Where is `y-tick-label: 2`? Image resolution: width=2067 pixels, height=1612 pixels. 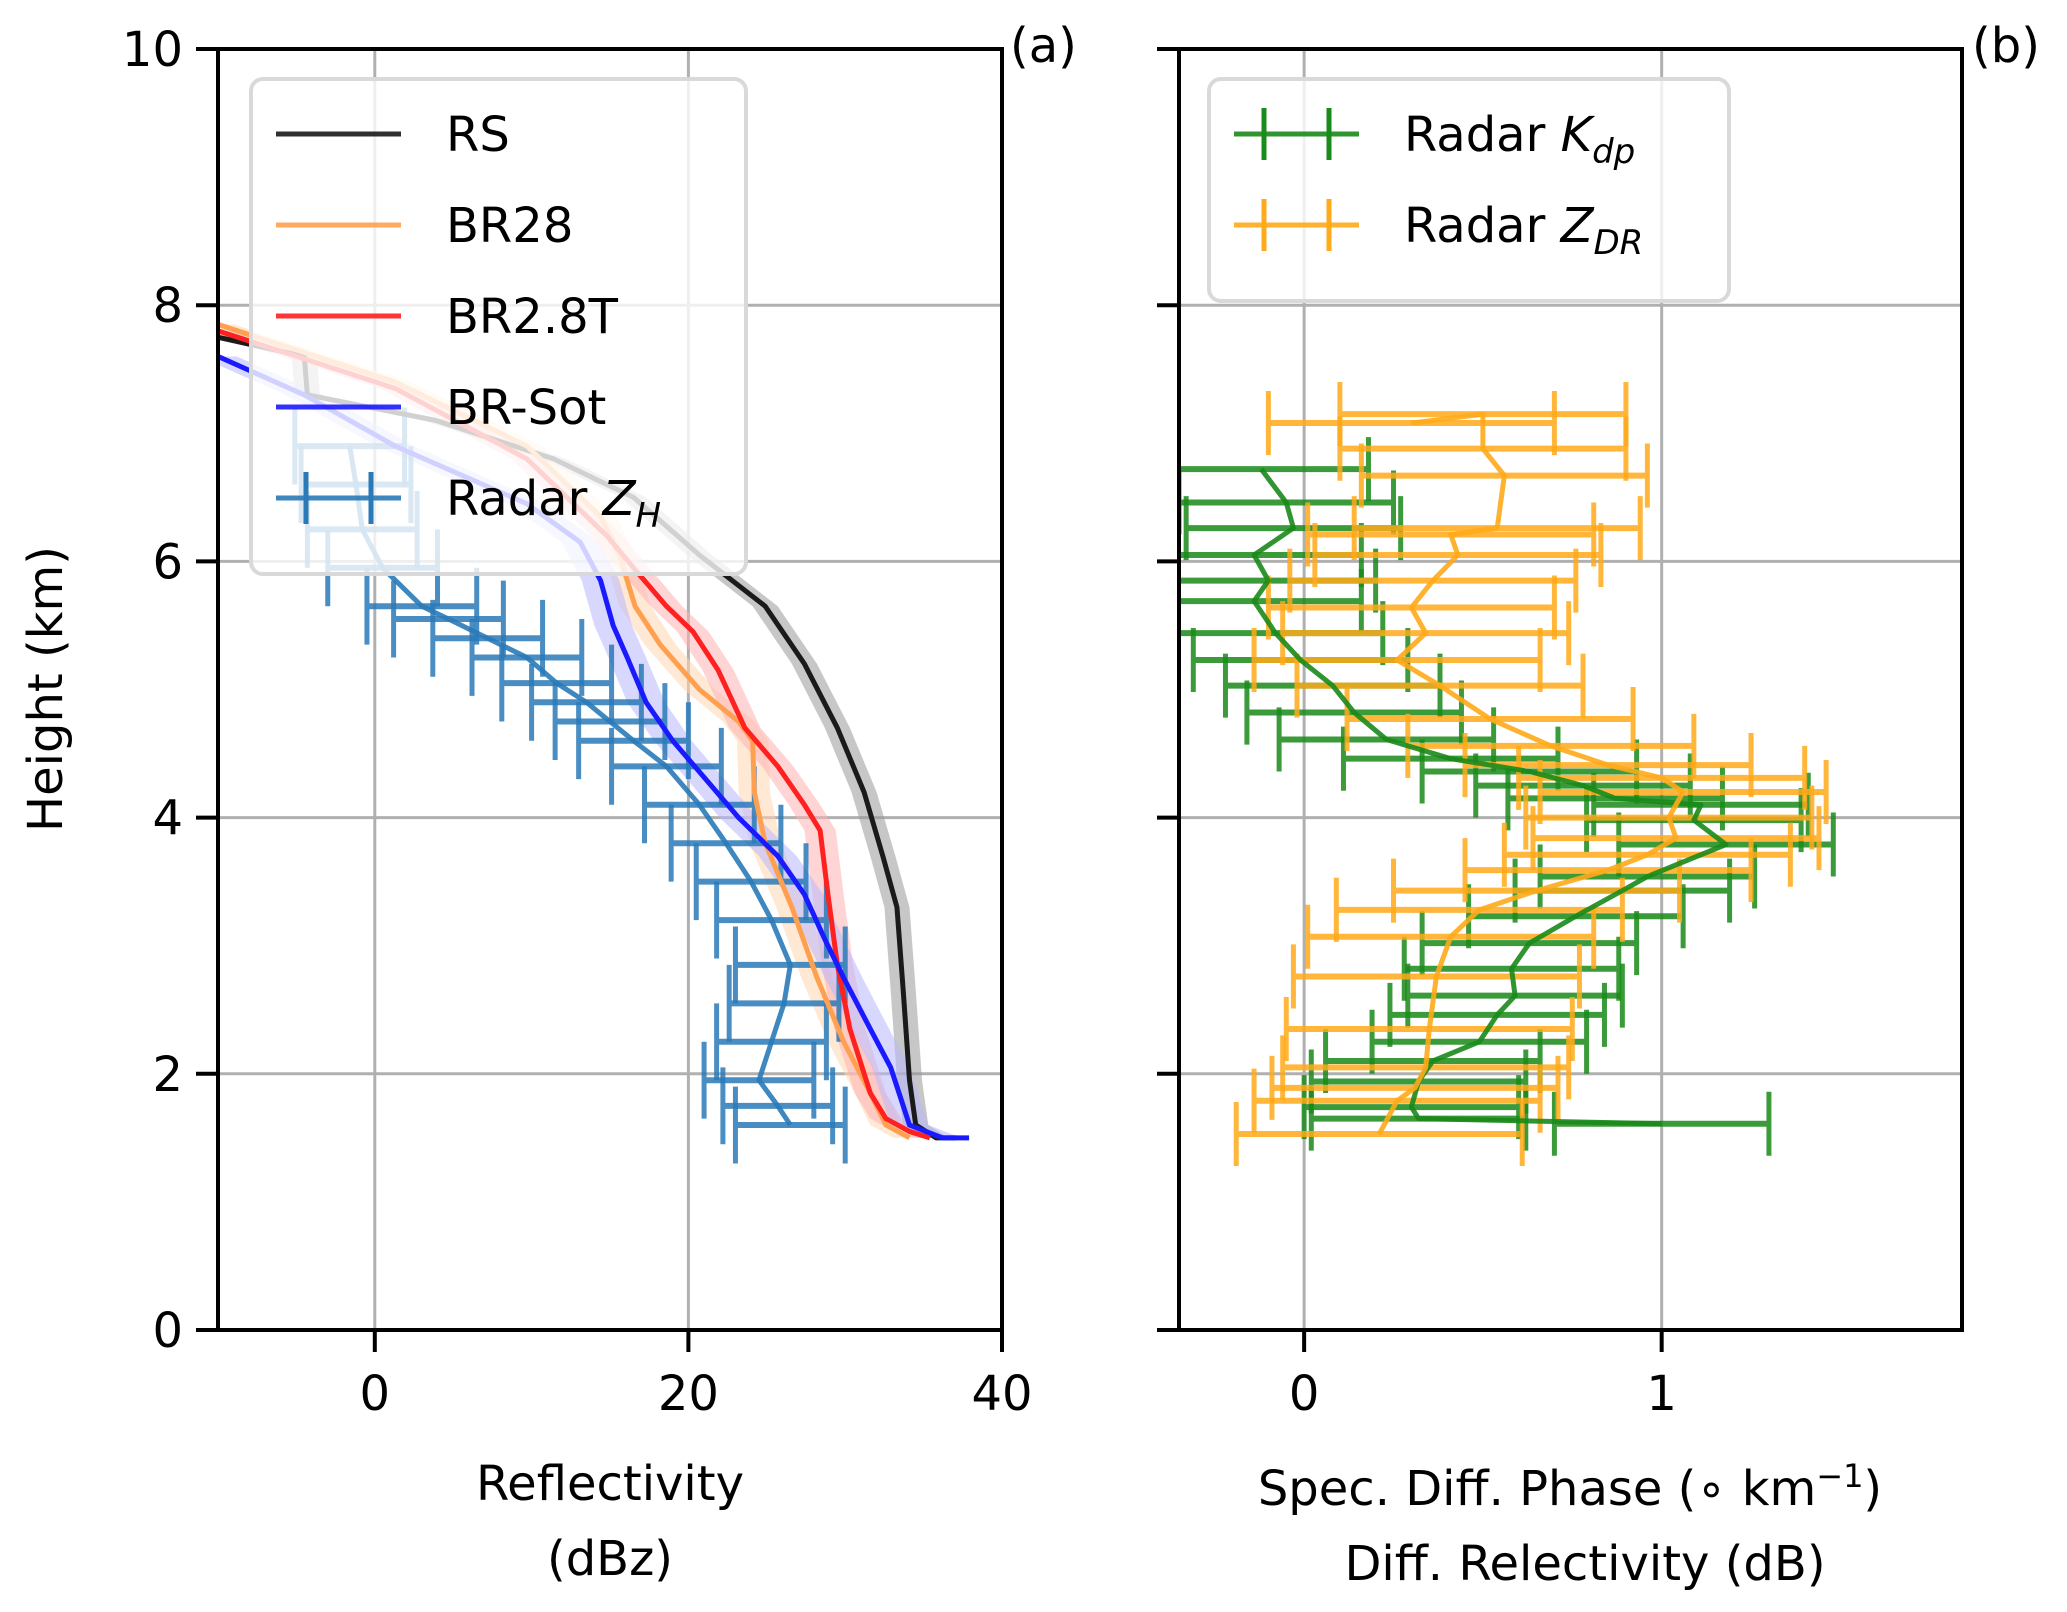
y-tick-label: 2 is located at coordinates (167, 1075).